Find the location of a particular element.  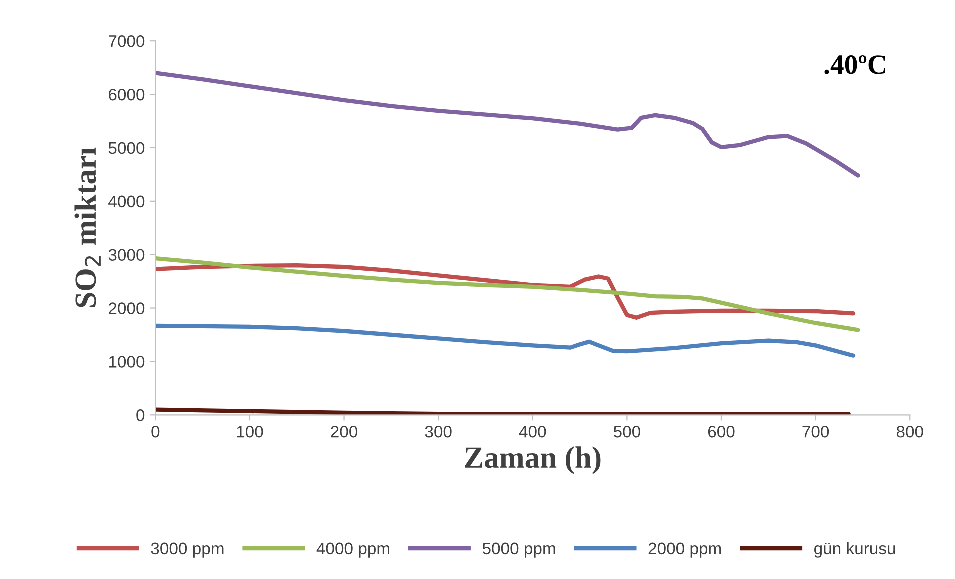

legend-label: gün kurusu is located at coordinates (855, 550).